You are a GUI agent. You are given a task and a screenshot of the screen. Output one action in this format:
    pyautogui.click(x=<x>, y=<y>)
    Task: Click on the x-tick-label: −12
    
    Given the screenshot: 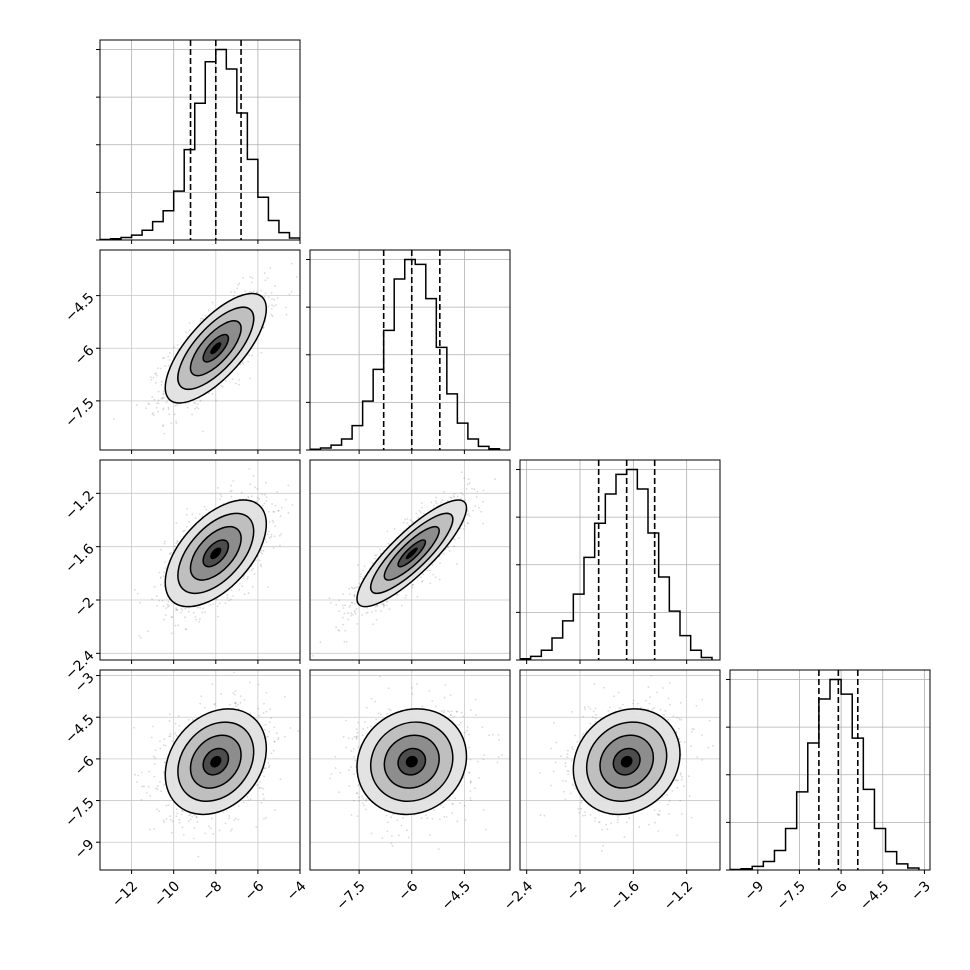 What is the action you would take?
    pyautogui.click(x=125, y=894)
    